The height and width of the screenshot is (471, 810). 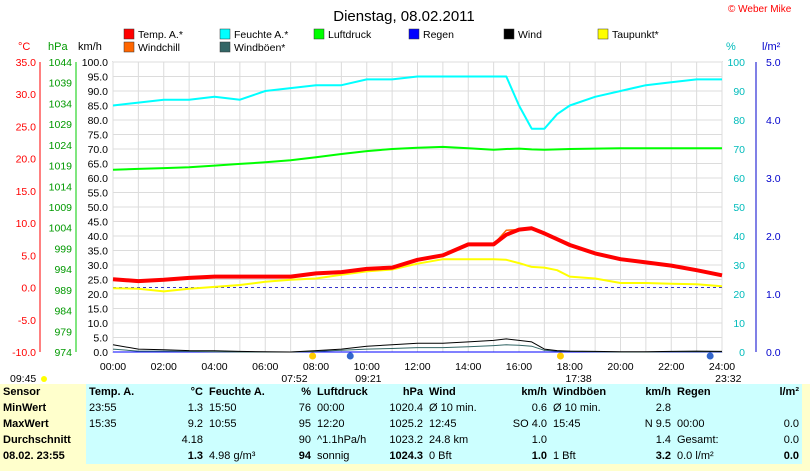 What do you see at coordinates (522, 34) in the screenshot?
I see `legend-item: Wind` at bounding box center [522, 34].